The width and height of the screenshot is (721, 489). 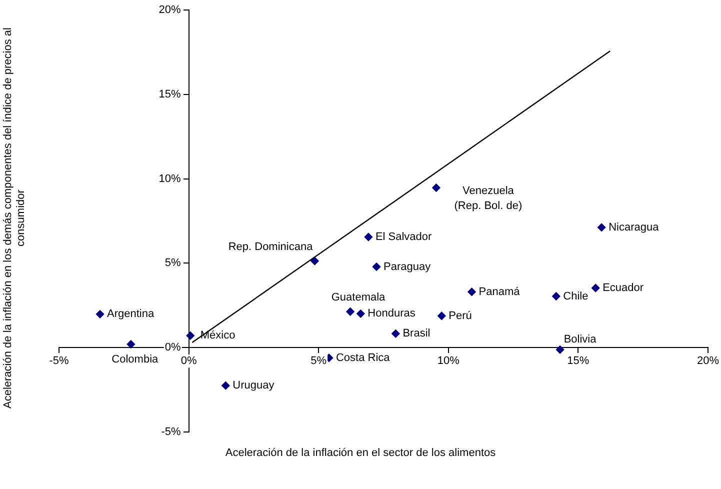 What do you see at coordinates (170, 10) in the screenshot?
I see `y-tick-label: 20%` at bounding box center [170, 10].